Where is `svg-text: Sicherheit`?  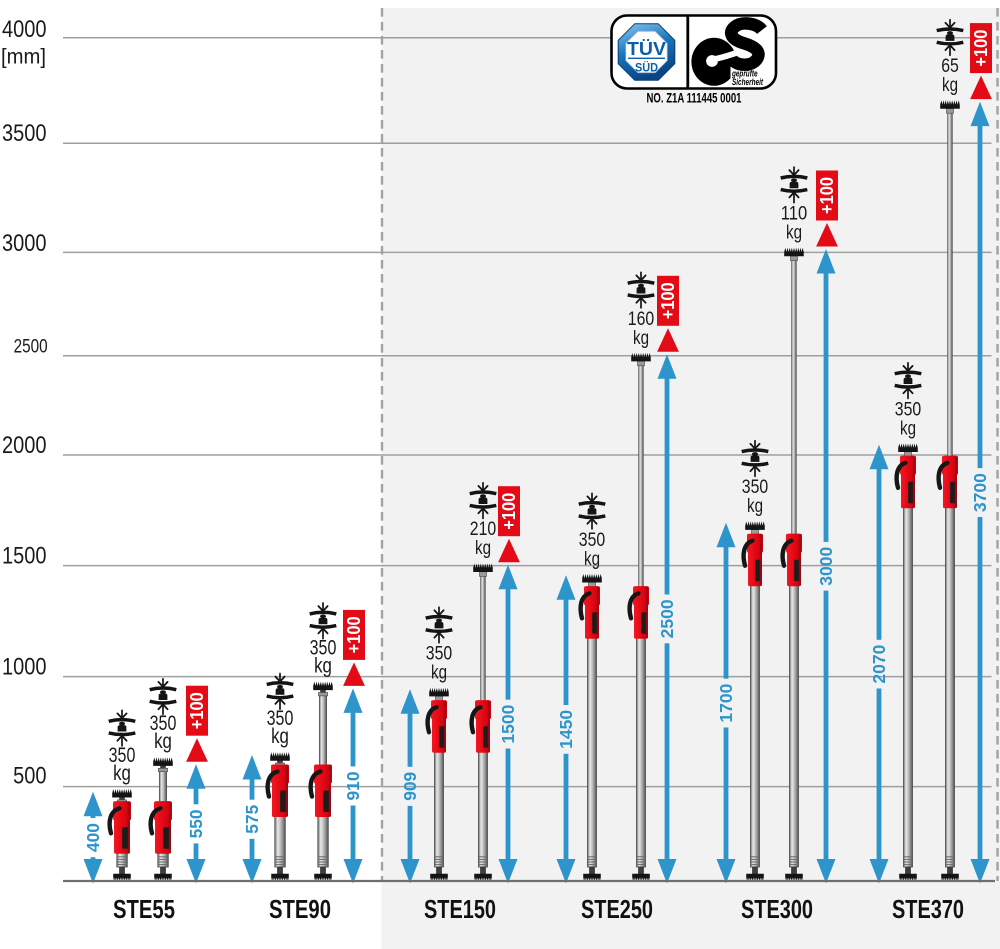 svg-text: Sicherheit is located at coordinates (748, 82).